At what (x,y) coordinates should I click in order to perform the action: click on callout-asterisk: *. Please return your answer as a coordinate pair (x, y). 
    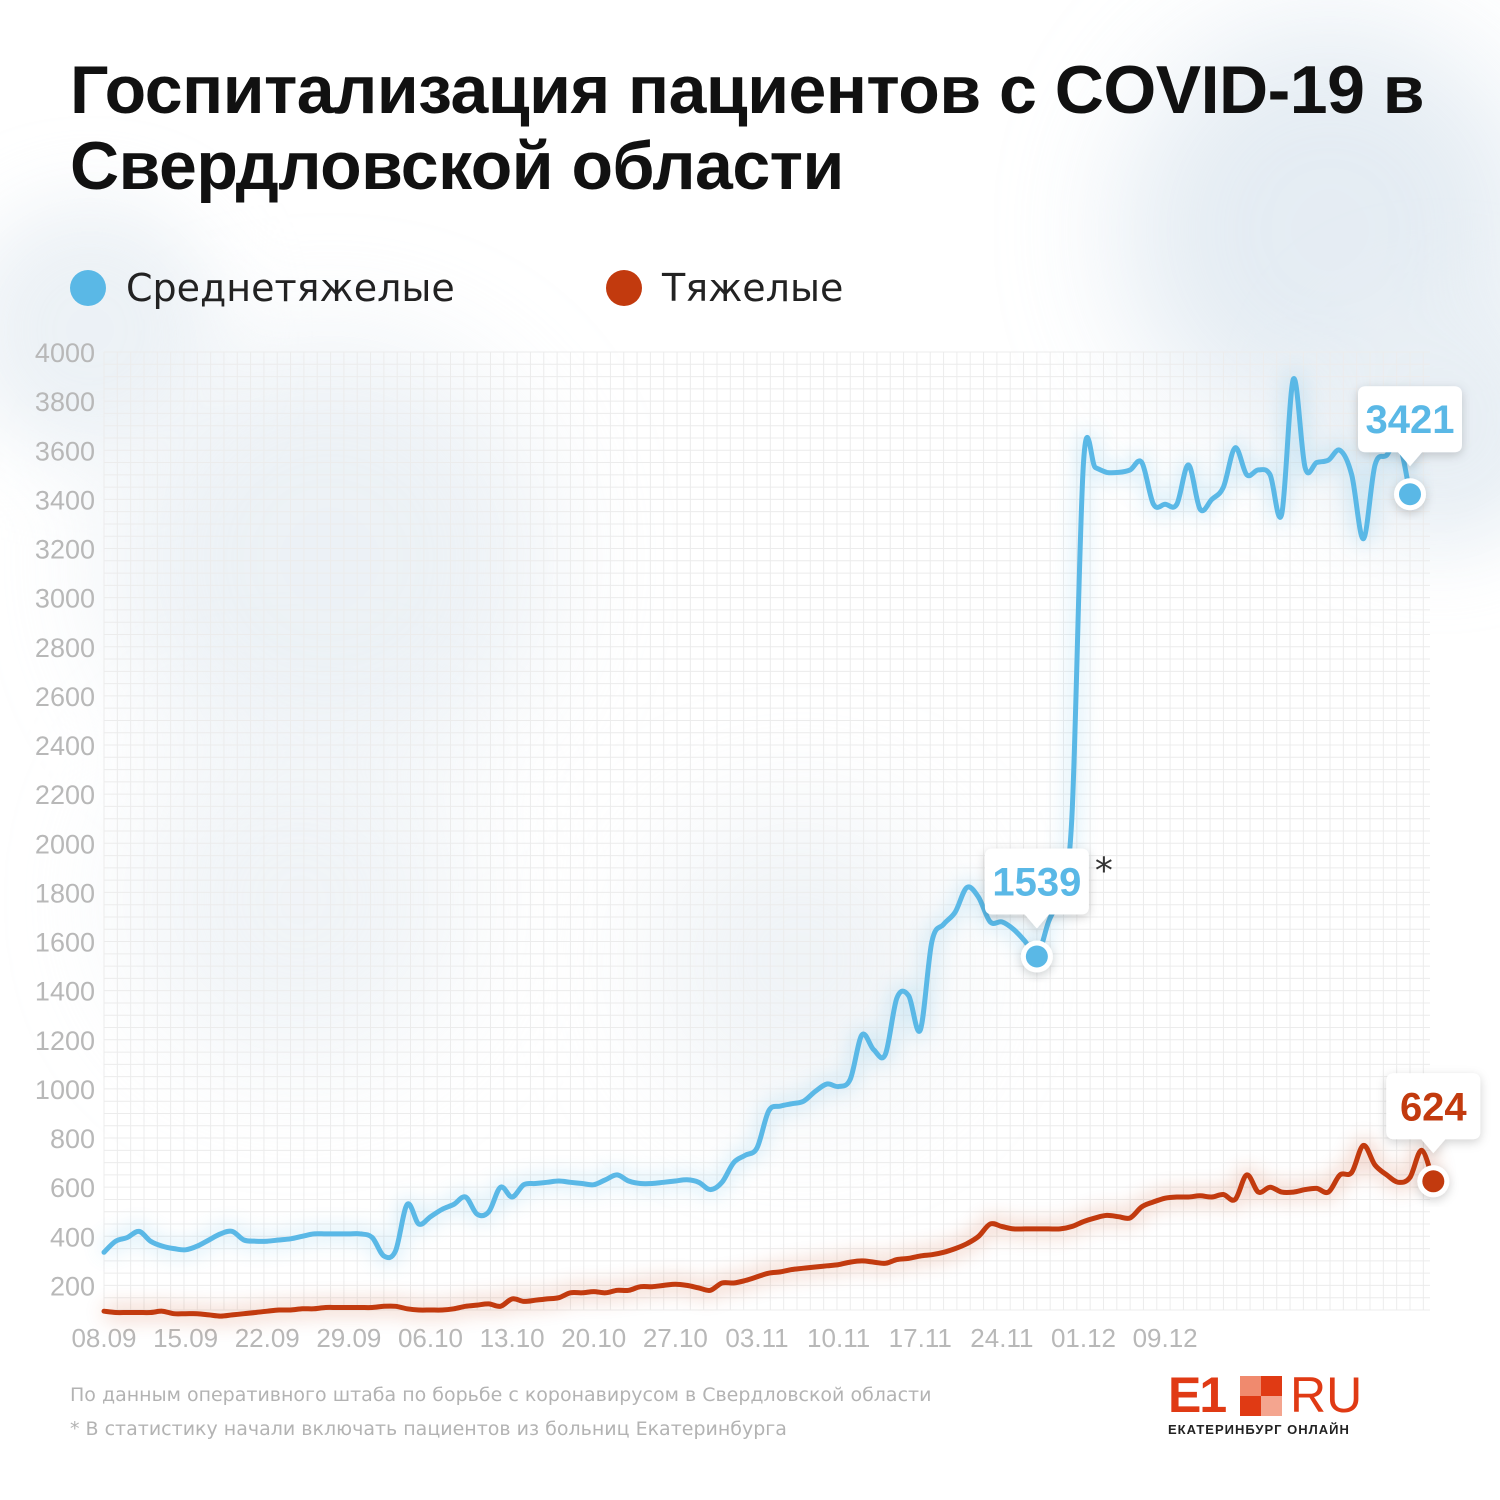
    Looking at the image, I should click on (1104, 871).